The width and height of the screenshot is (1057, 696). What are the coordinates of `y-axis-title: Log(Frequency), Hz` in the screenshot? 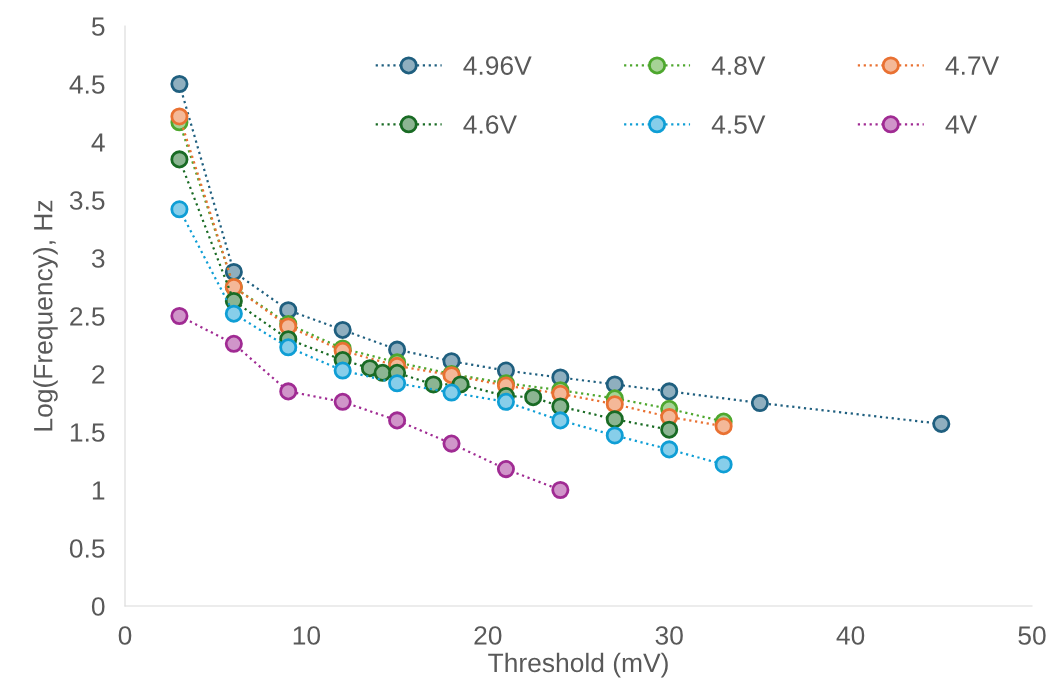 It's located at (45, 315).